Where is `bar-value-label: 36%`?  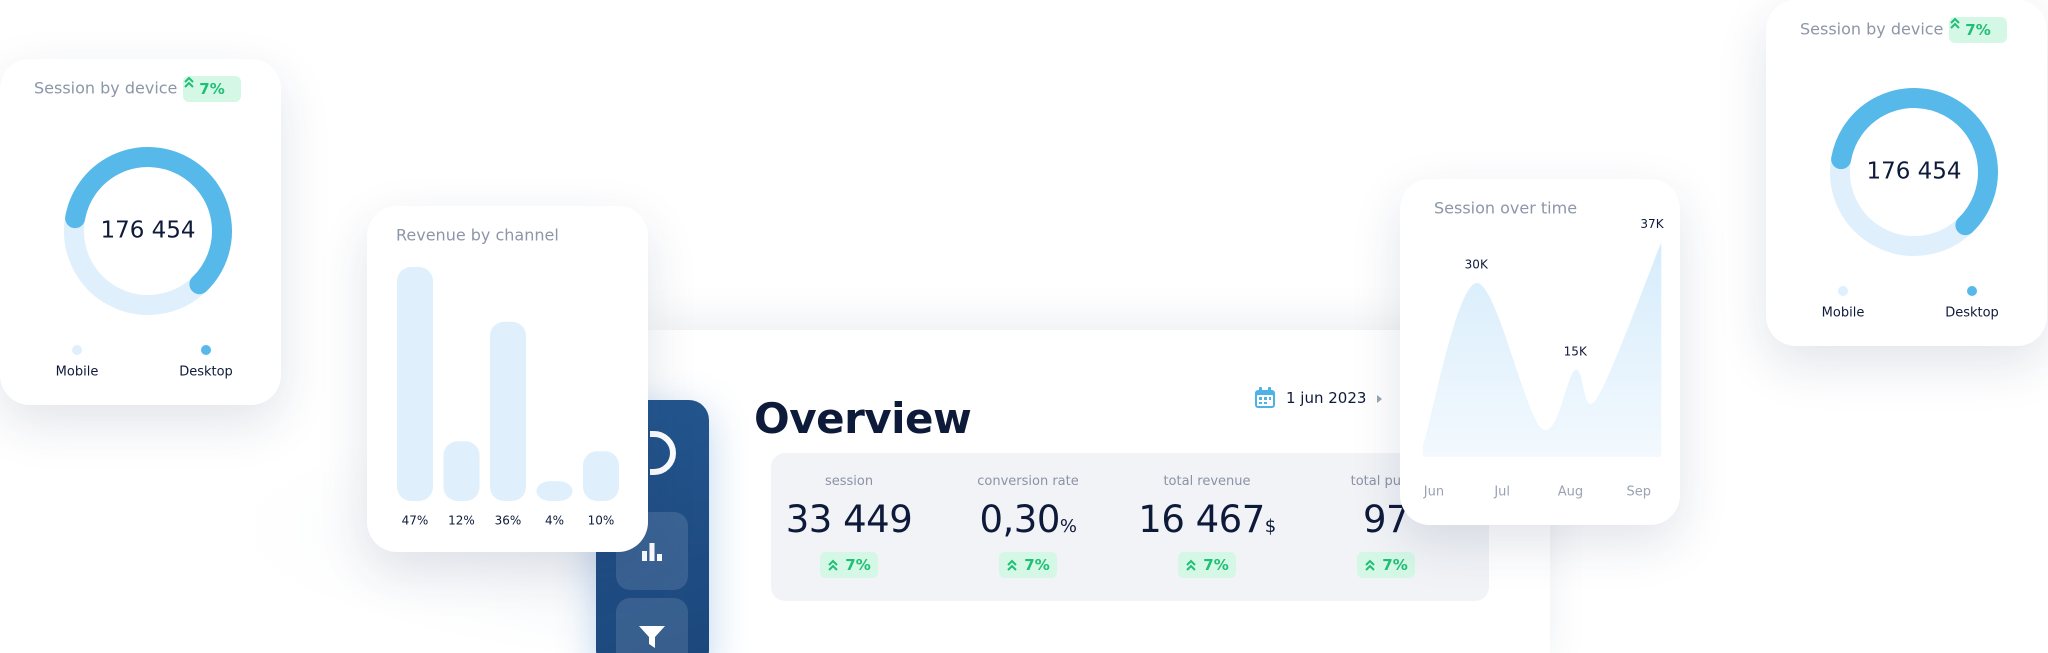 bar-value-label: 36% is located at coordinates (508, 521).